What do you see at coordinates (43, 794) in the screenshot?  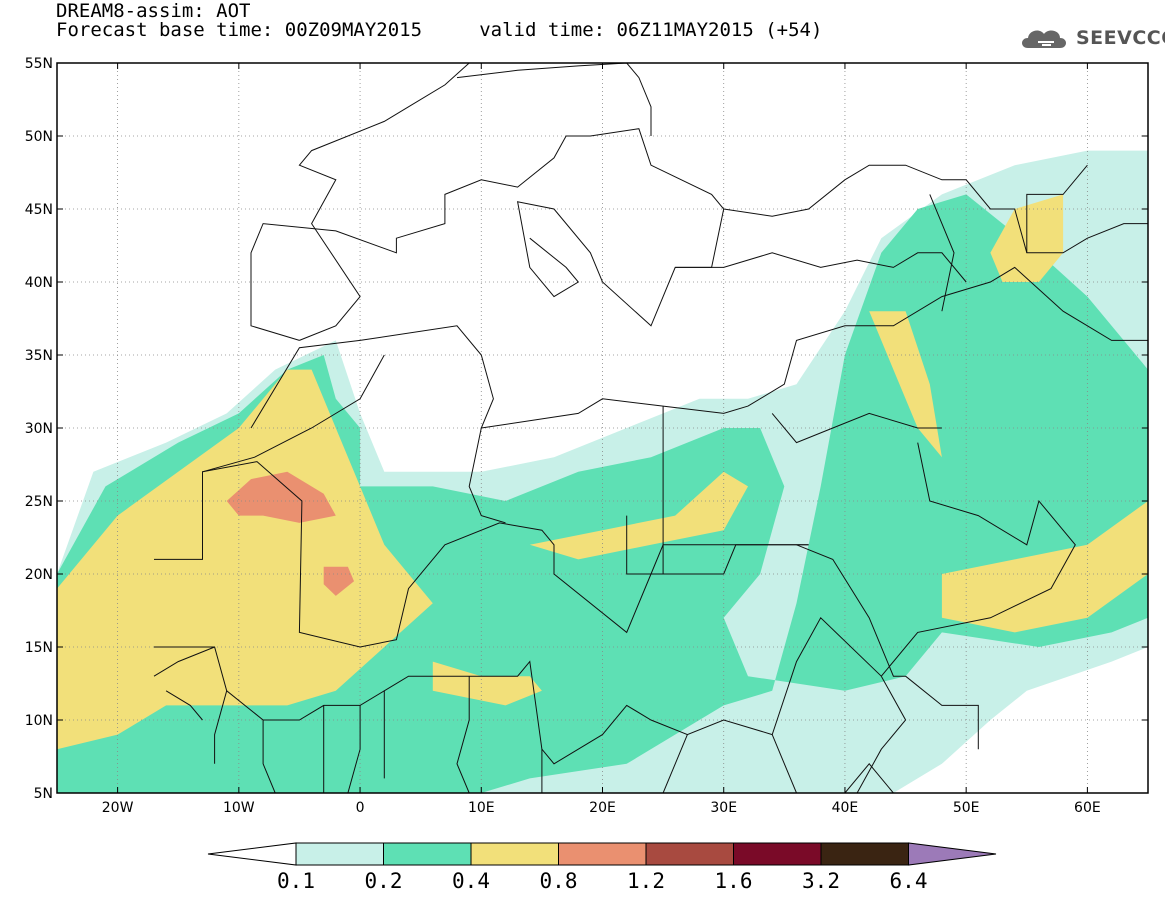 I see `y-tick-label: 5N` at bounding box center [43, 794].